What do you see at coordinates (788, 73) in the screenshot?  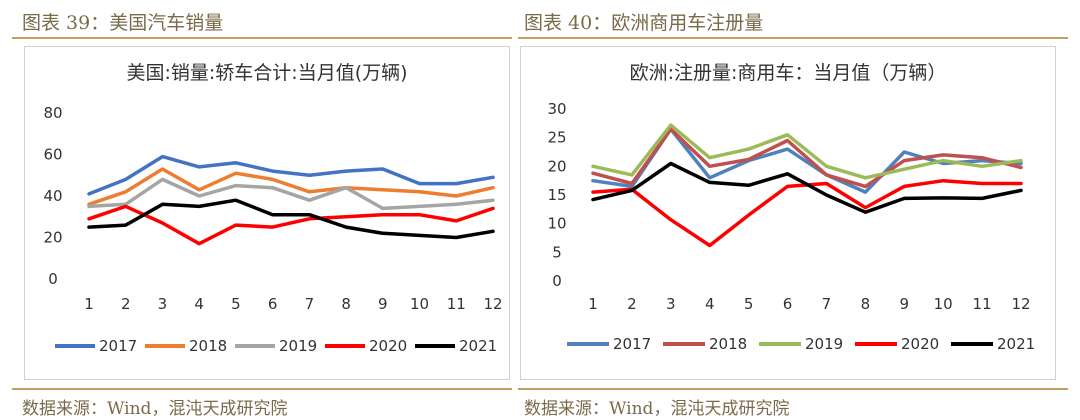 I see `chart-title: 欧洲:注册量:商用车：当月值（万辆）` at bounding box center [788, 73].